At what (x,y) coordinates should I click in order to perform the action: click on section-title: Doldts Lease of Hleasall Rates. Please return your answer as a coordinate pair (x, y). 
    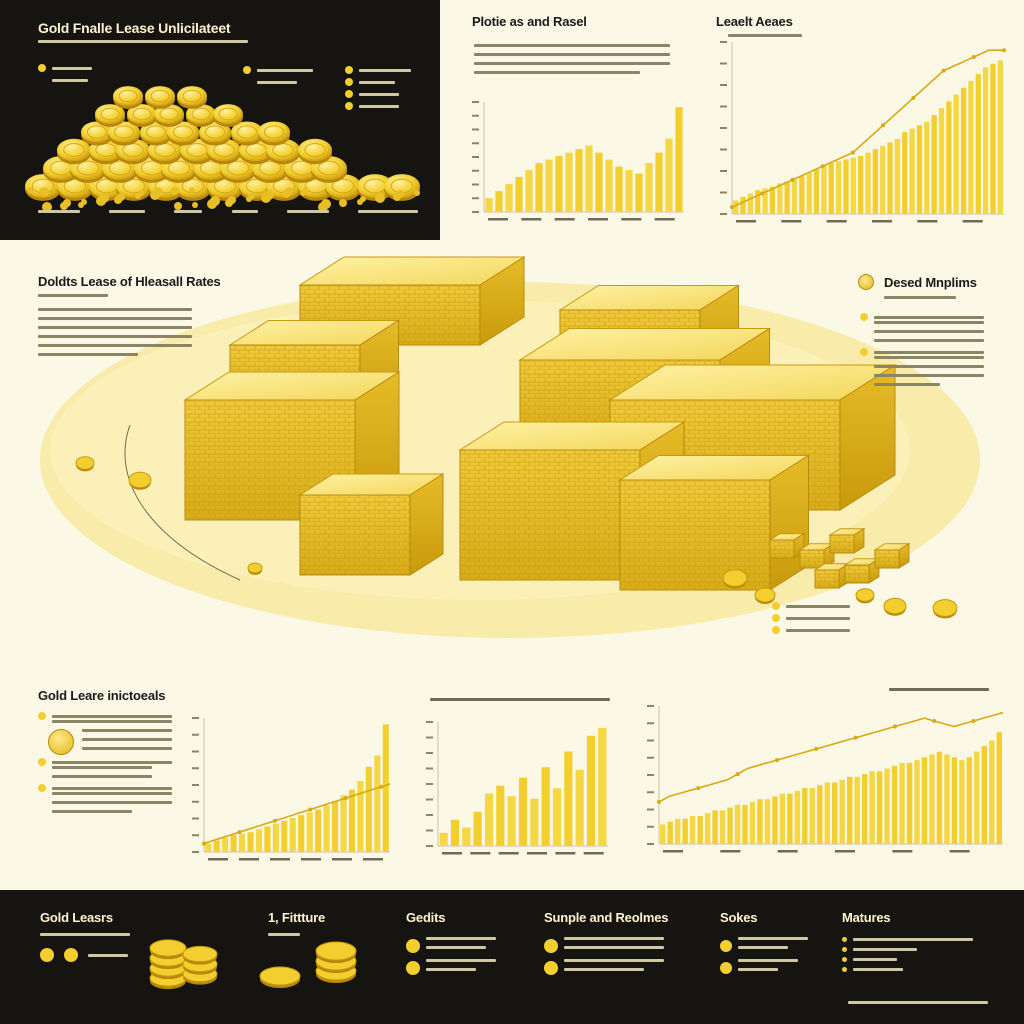
    Looking at the image, I should click on (129, 281).